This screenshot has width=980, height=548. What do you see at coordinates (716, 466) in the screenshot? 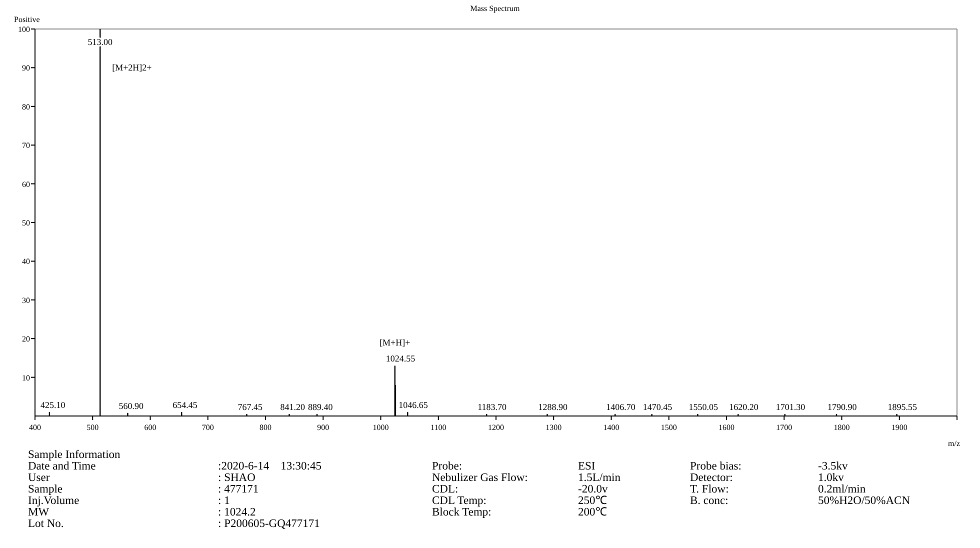
I see `text: Probe bias:` at bounding box center [716, 466].